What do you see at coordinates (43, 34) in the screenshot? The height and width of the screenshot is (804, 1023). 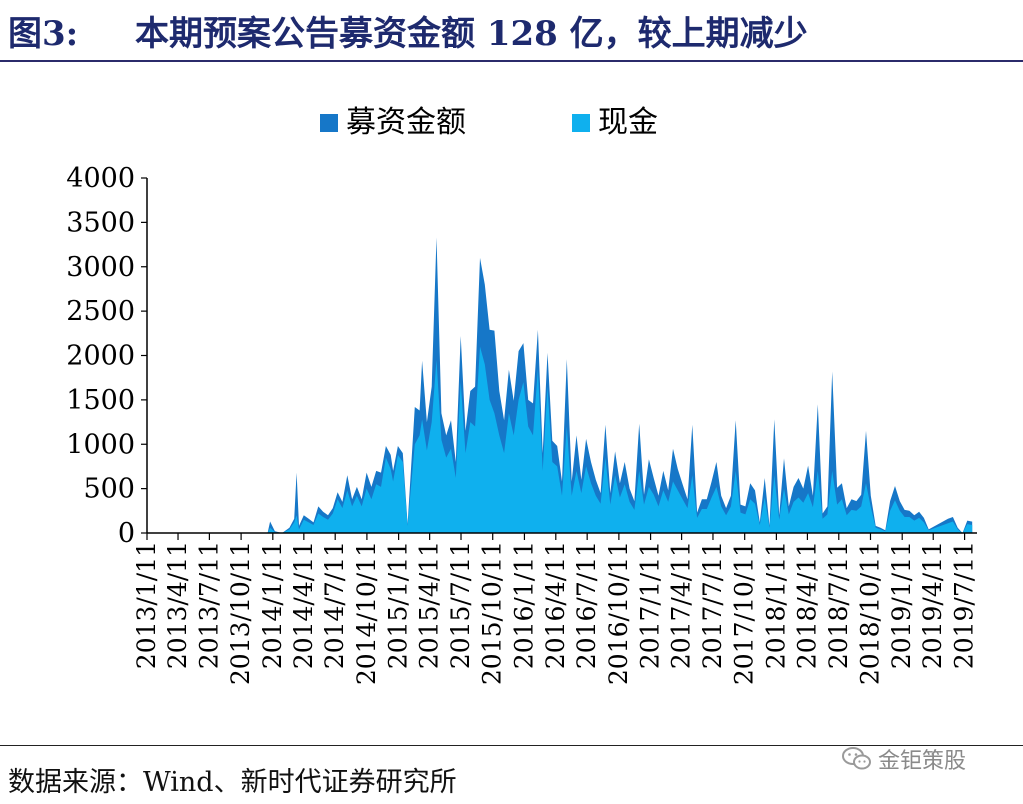 I see `figure-number: 图3:` at bounding box center [43, 34].